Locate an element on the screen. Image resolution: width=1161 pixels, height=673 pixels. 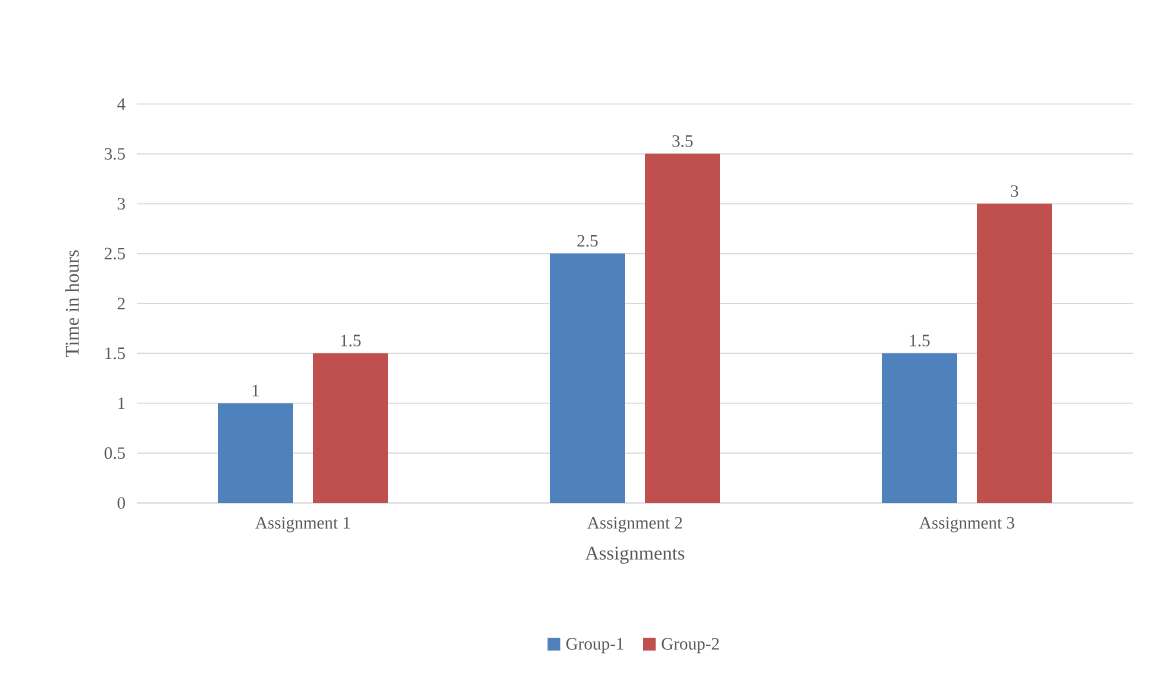
x-tick-label: Assignment 2 is located at coordinates (634, 525).